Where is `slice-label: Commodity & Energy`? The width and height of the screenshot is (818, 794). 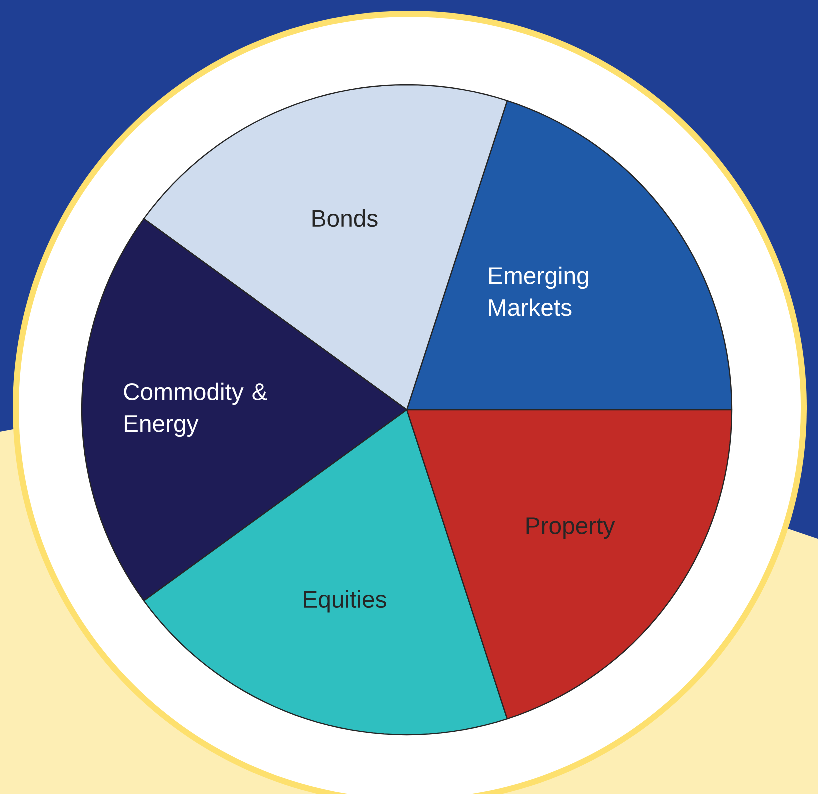 slice-label: Commodity & Energy is located at coordinates (196, 410).